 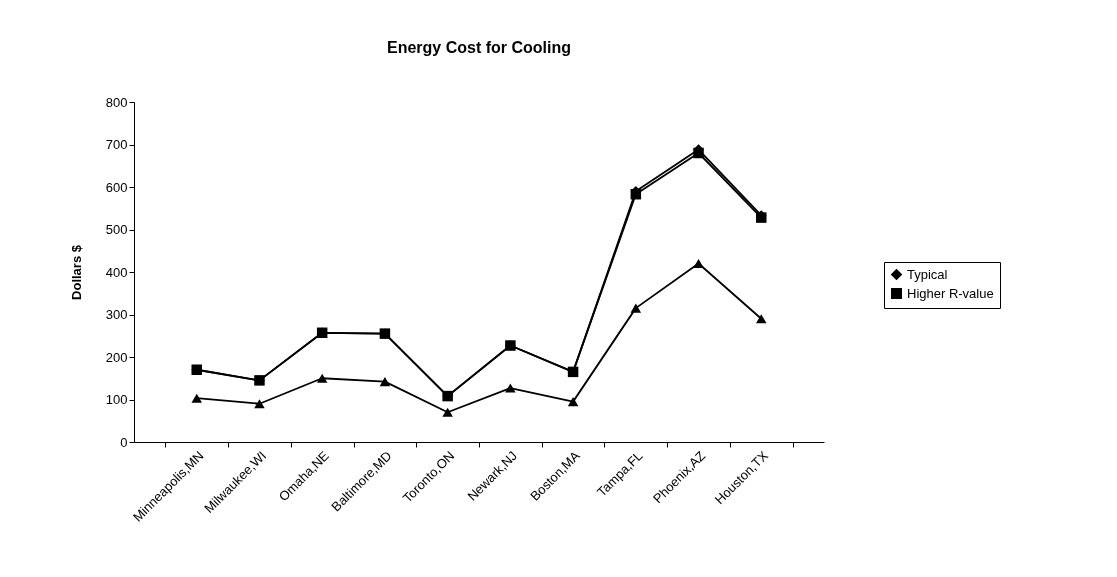 I want to click on y-tick-label: 300, so click(x=116, y=314).